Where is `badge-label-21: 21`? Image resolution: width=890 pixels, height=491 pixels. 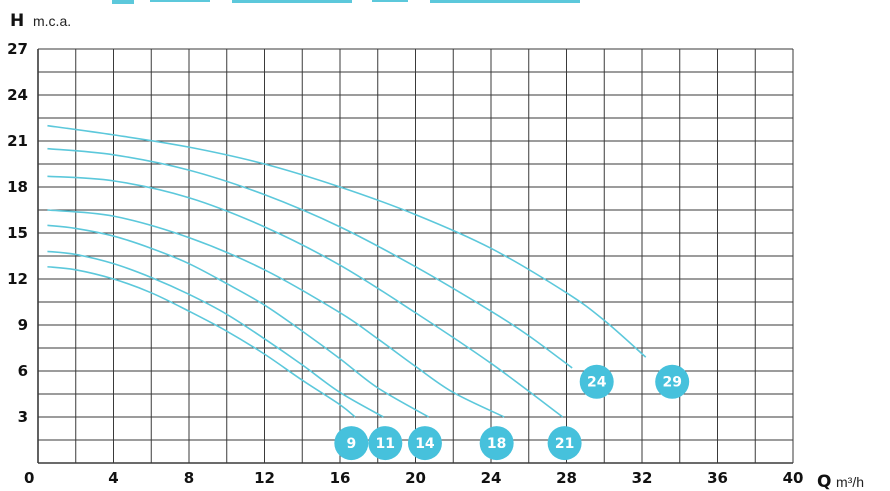 badge-label-21: 21 is located at coordinates (564, 444).